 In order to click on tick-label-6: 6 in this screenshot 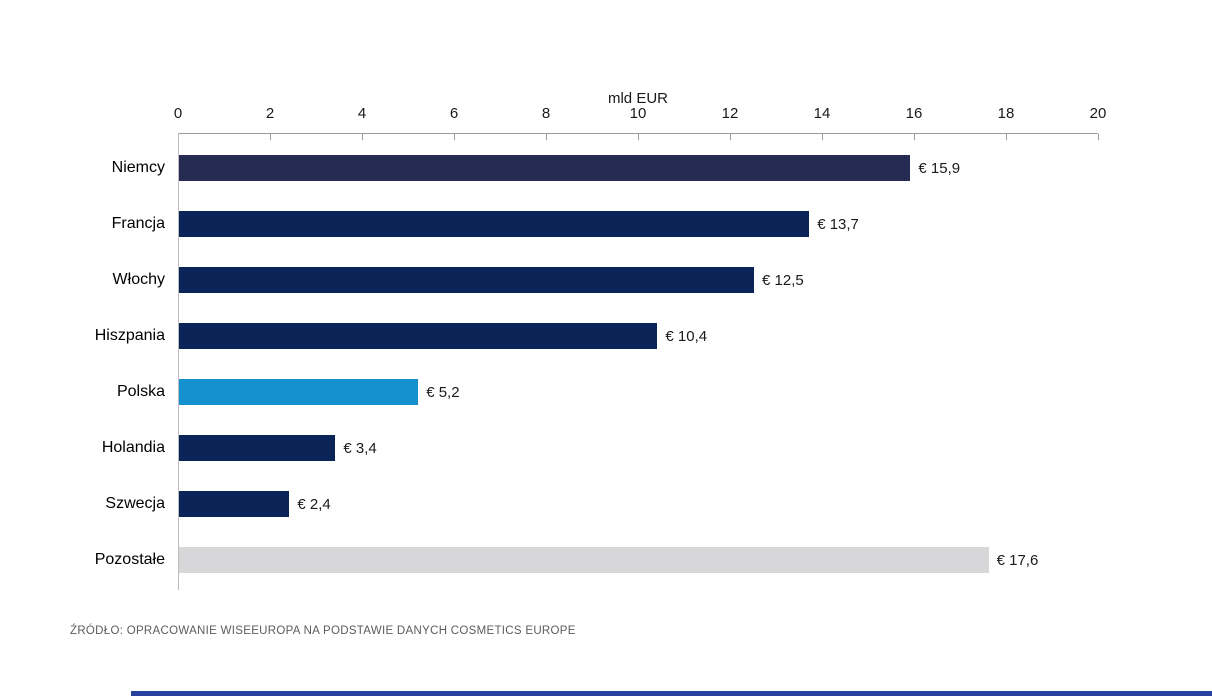, I will do `click(454, 113)`.